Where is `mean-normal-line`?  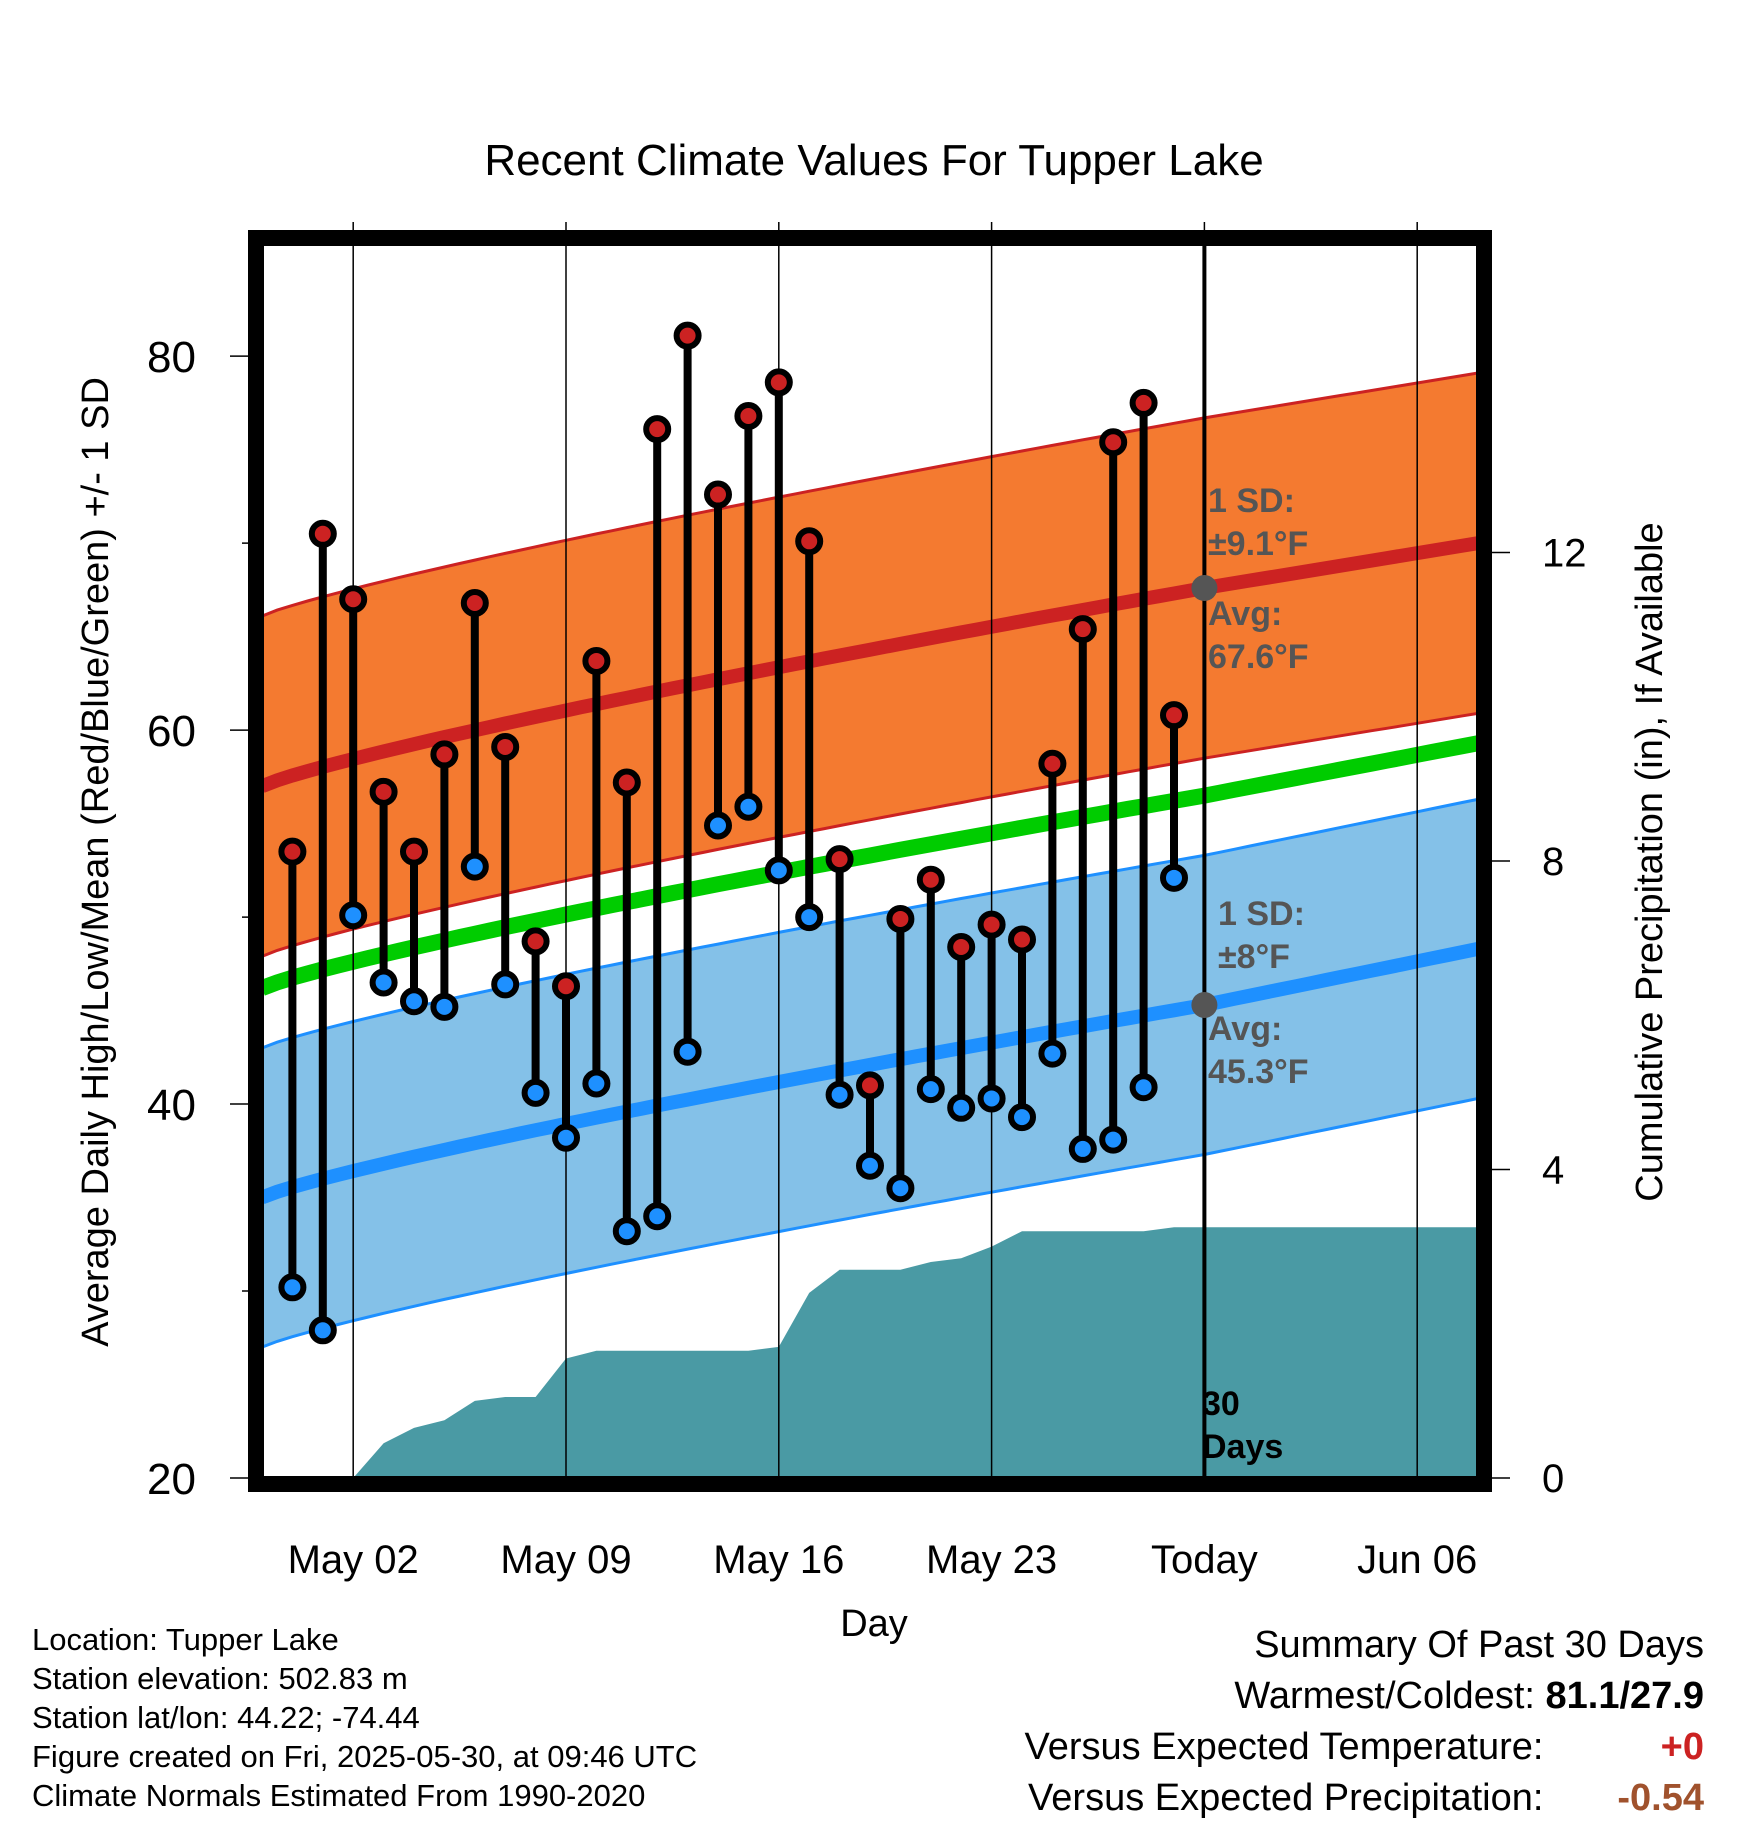 mean-normal-line is located at coordinates (870, 865).